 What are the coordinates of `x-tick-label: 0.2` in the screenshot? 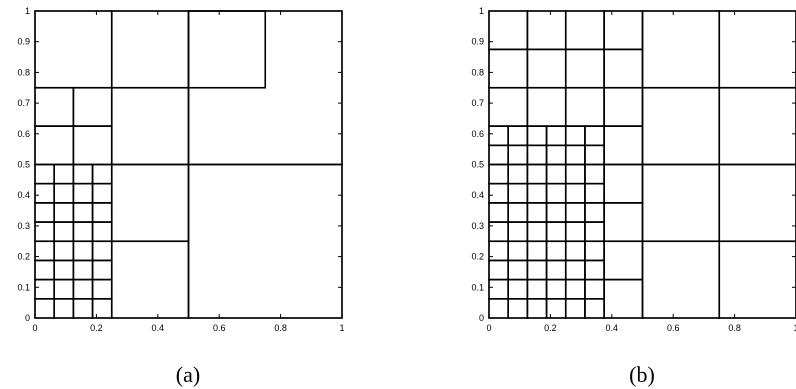 It's located at (96, 328).